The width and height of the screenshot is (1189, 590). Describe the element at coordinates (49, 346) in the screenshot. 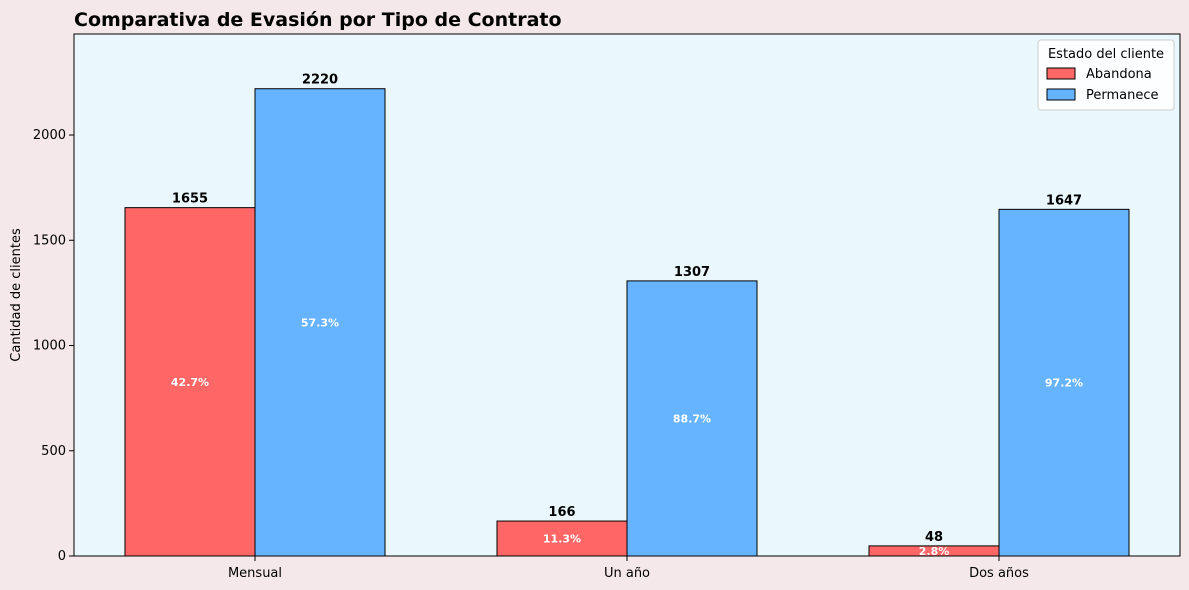

I see `y-tick-label: 1000` at that location.